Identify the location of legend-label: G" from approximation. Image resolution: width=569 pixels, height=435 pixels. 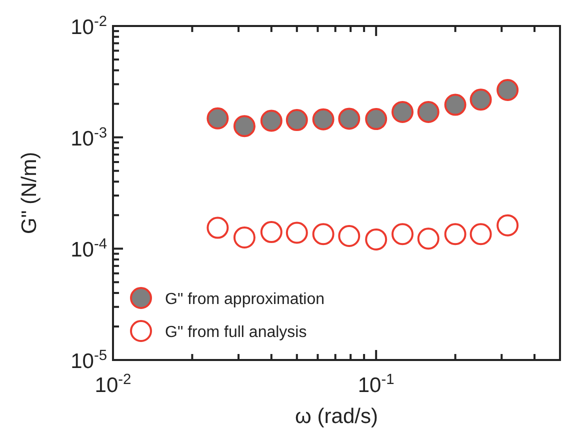
(245, 299).